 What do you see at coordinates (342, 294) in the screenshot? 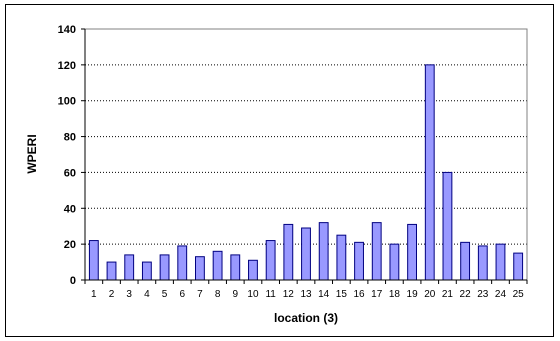
I see `x-tick-label: 15` at bounding box center [342, 294].